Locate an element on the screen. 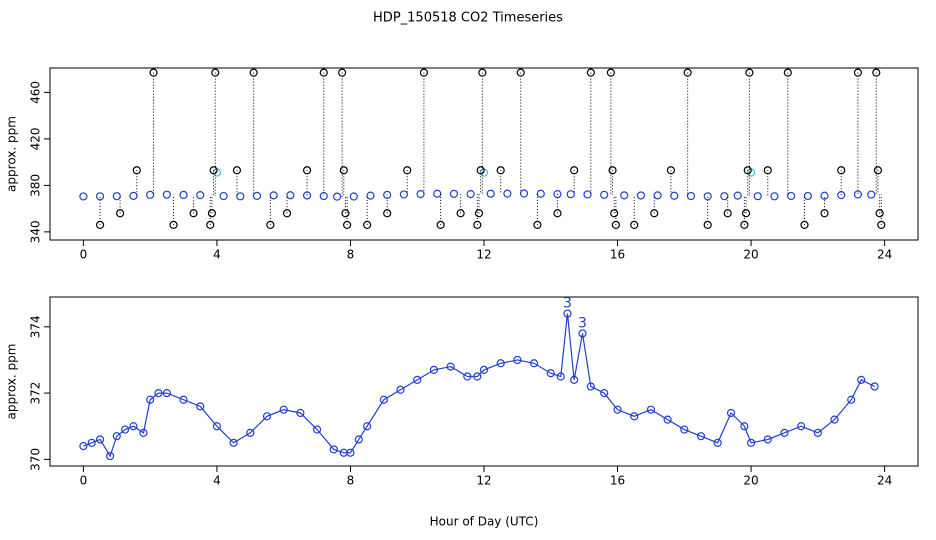 The height and width of the screenshot is (540, 936). x-tick-label: 16 is located at coordinates (617, 255).